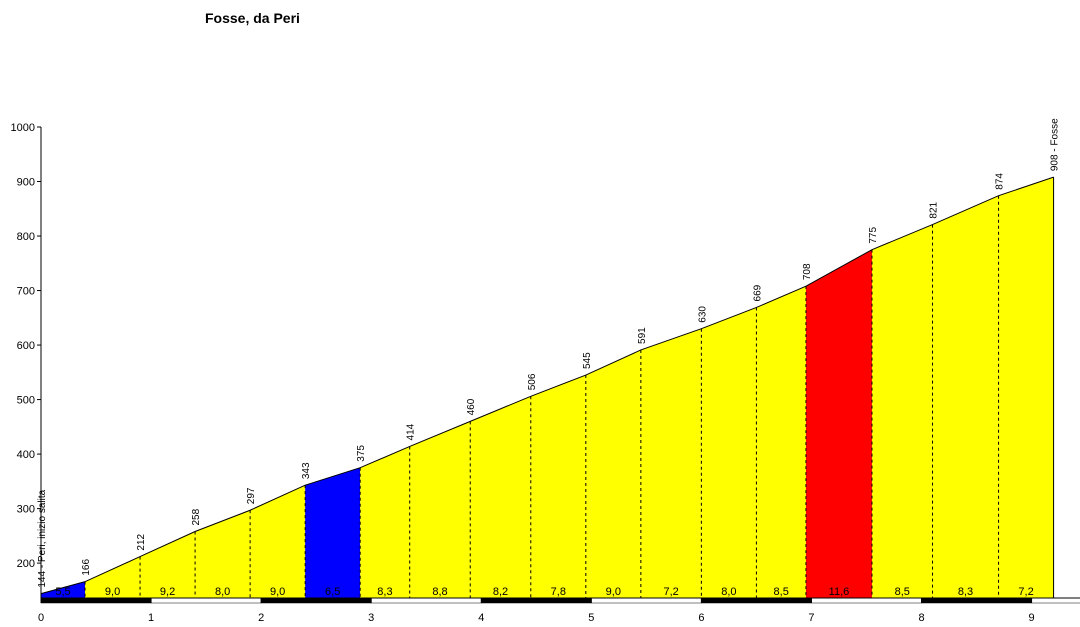 This screenshot has width=1080, height=627. I want to click on x-tick-label: 8, so click(921, 618).